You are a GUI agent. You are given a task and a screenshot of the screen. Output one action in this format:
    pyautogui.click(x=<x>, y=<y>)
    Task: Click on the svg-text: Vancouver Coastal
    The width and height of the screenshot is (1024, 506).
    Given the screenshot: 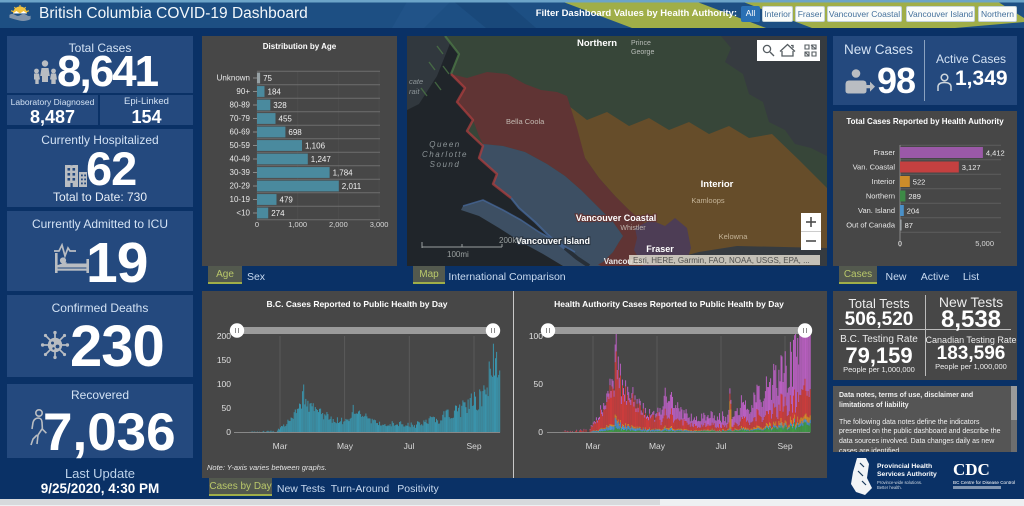 What is the action you would take?
    pyautogui.click(x=616, y=218)
    